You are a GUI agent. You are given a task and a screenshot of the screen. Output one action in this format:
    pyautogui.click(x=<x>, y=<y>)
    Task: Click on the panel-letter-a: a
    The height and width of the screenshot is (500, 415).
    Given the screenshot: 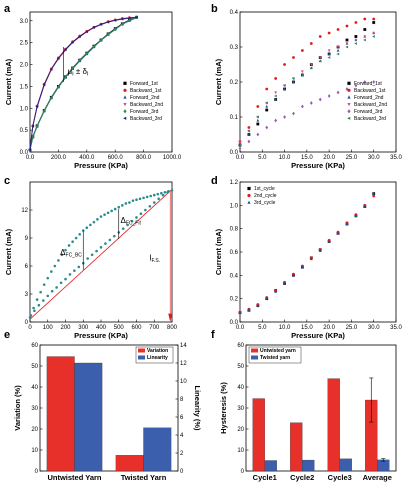 What is the action you would take?
    pyautogui.click(x=7, y=9)
    